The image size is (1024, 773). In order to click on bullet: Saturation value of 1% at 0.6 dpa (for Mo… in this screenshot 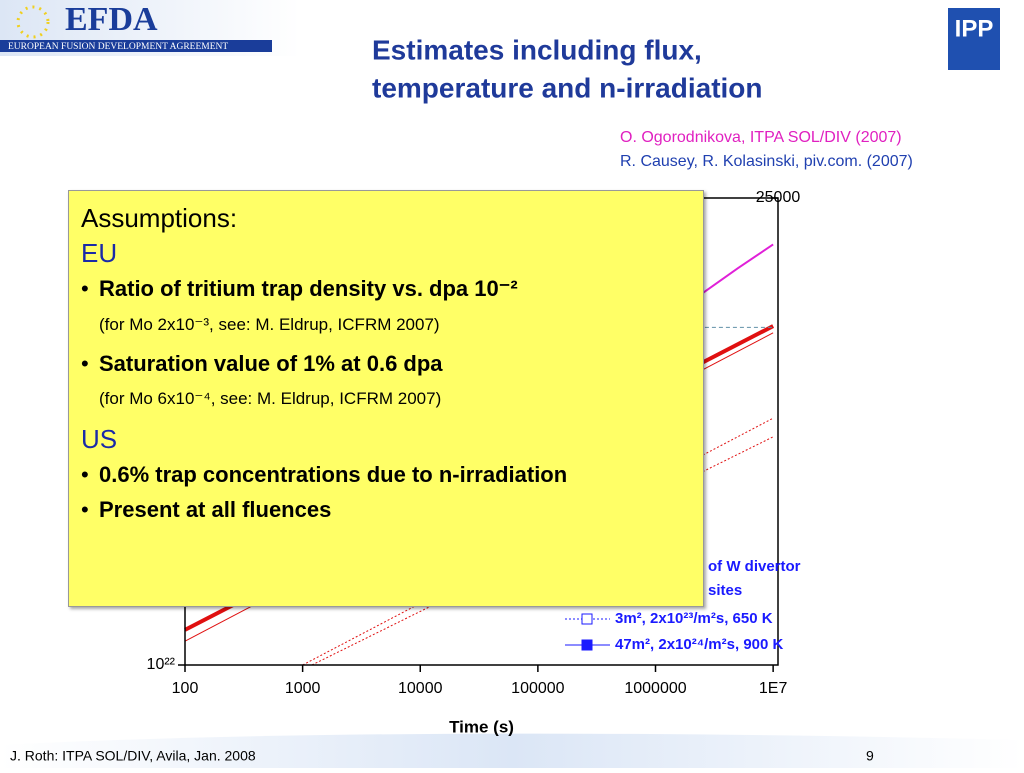, I will do `click(386, 380)`.